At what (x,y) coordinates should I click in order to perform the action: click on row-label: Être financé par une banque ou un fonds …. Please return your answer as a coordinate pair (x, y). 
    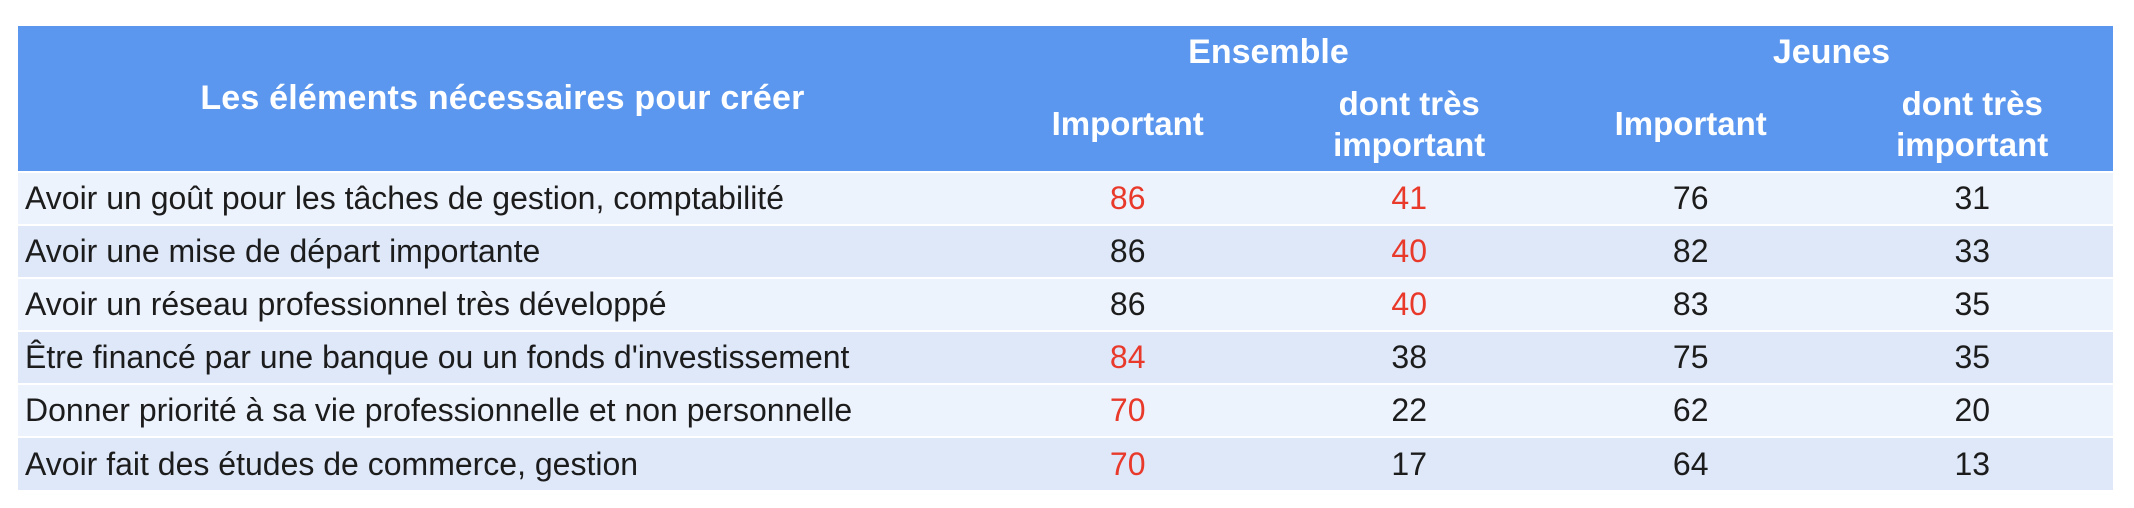
    Looking at the image, I should click on (502, 357).